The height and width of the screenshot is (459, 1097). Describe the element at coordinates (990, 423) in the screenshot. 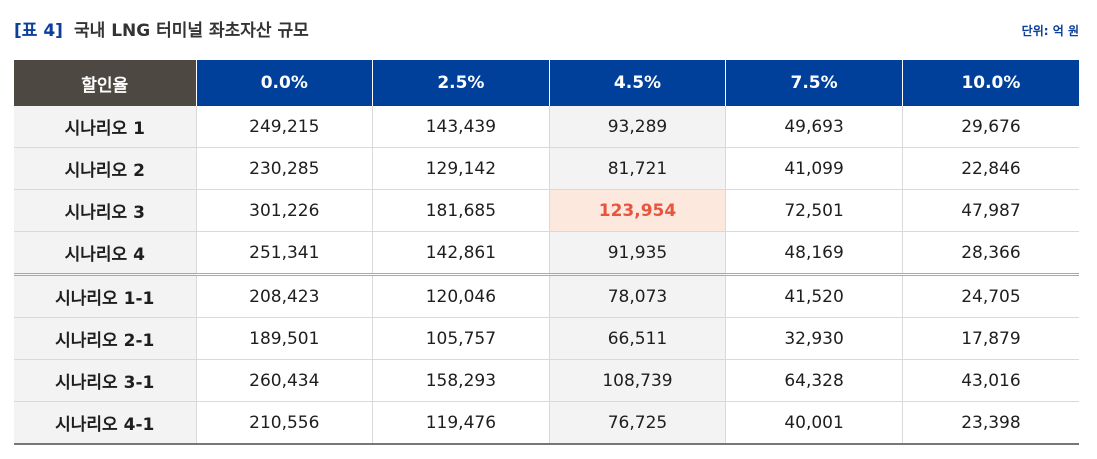

I see `table-cell: 23,398` at that location.